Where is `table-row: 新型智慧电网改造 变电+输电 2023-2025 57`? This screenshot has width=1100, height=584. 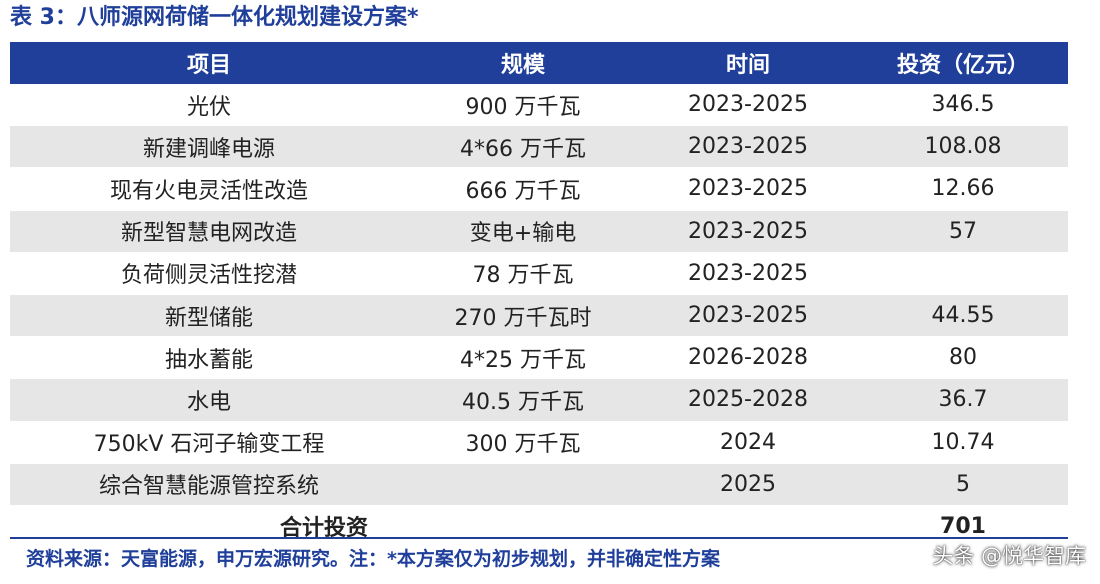
table-row: 新型智慧电网改造 变电+输电 2023-2025 57 is located at coordinates (539, 231).